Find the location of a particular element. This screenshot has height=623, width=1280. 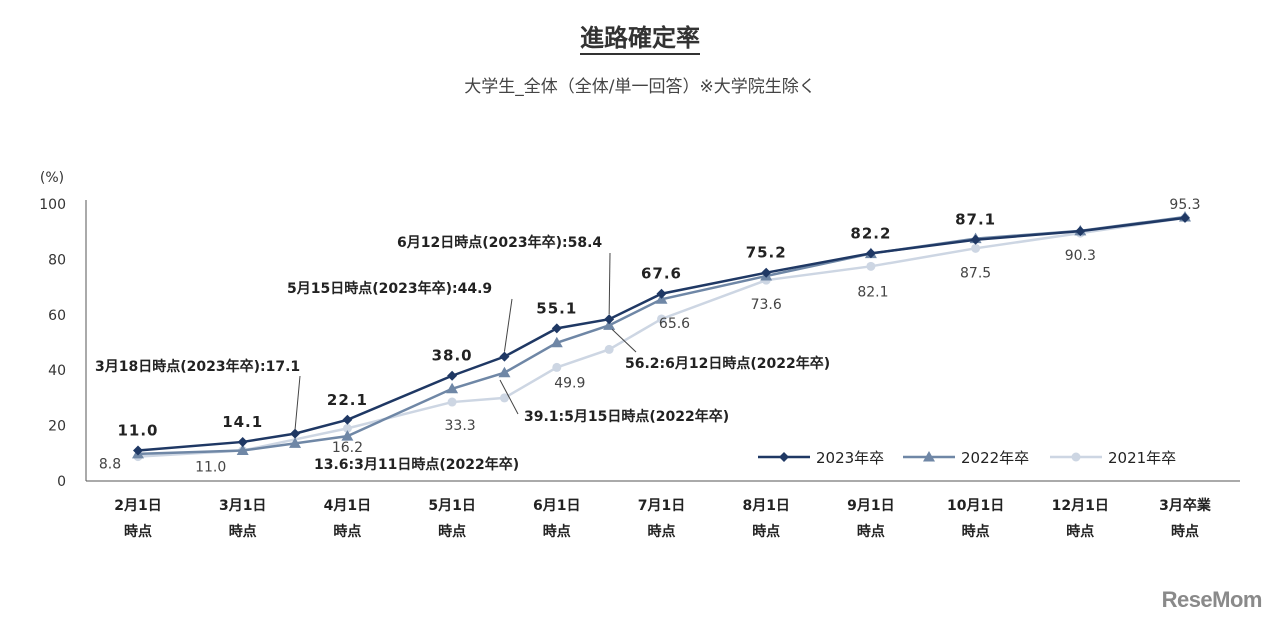

x-tick-label: 12月1日 is located at coordinates (1080, 506).